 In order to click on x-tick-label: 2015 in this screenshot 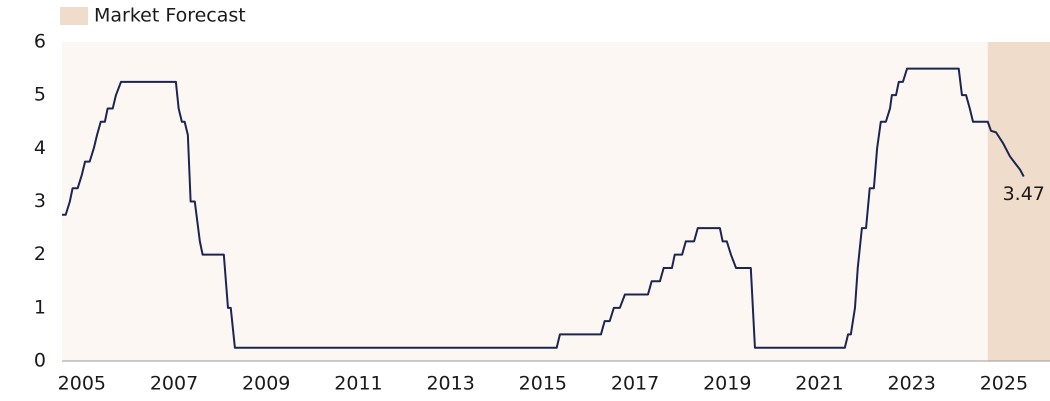, I will do `click(543, 384)`.